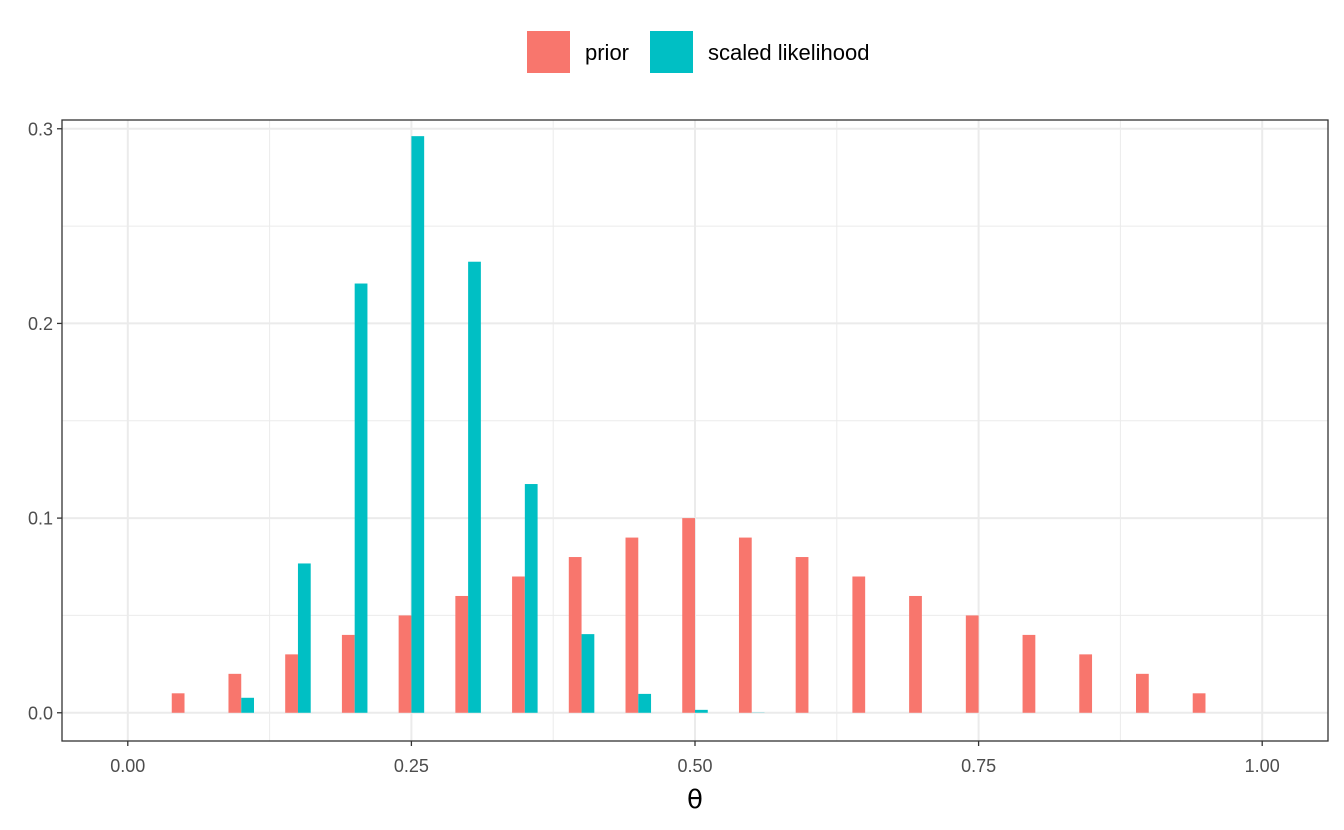 The height and width of the screenshot is (830, 1344). Describe the element at coordinates (788, 52) in the screenshot. I see `legend-label-scaled-likelihood: scaled likelihood` at that location.